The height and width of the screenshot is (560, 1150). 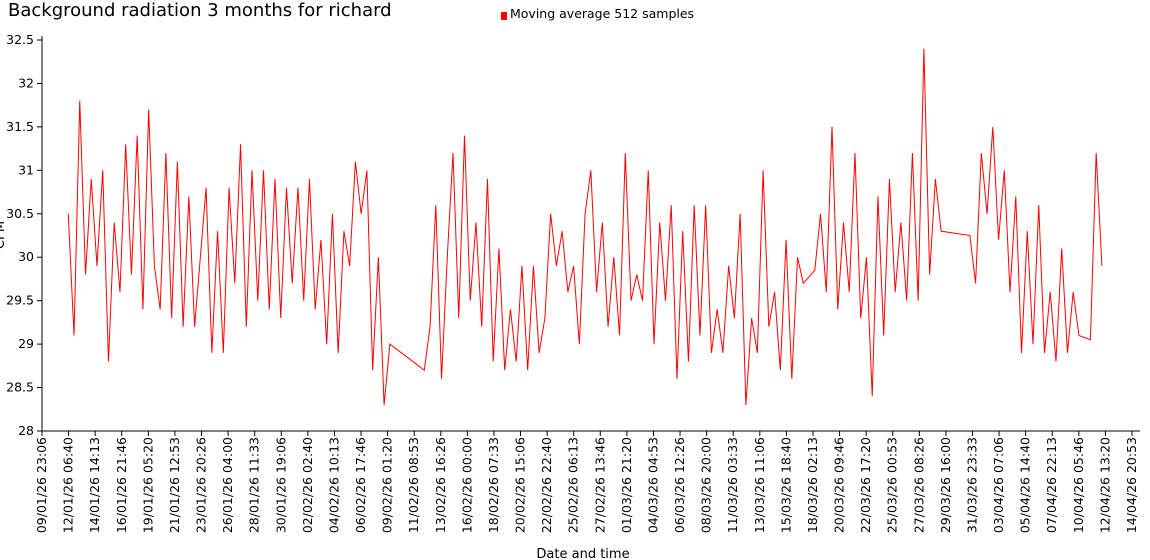 I want to click on x-tick-label: 30/01/26 19:06, so click(x=280, y=485).